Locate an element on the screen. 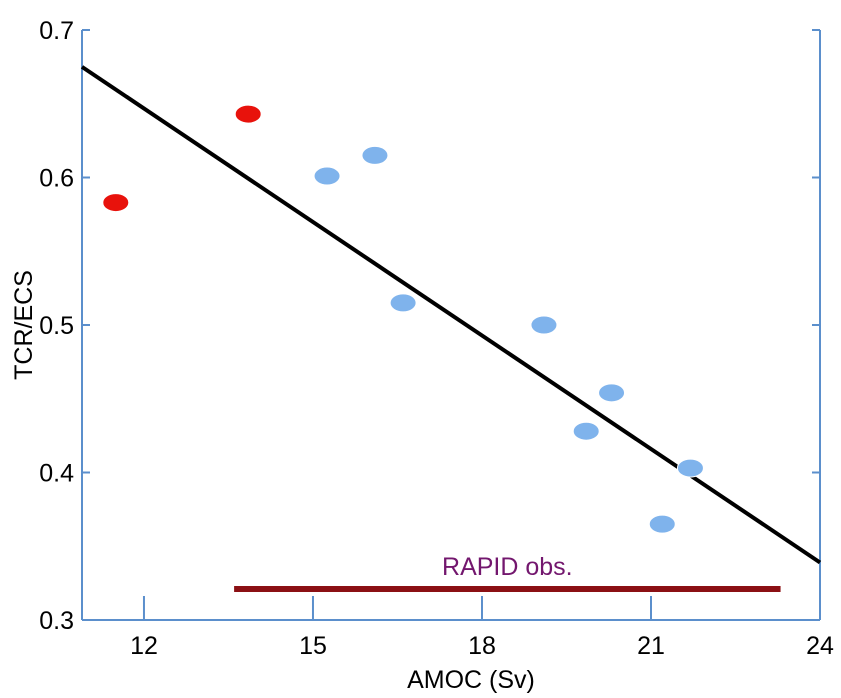 This screenshot has width=841, height=698. y-tick-label: 0.7 is located at coordinates (56, 31).